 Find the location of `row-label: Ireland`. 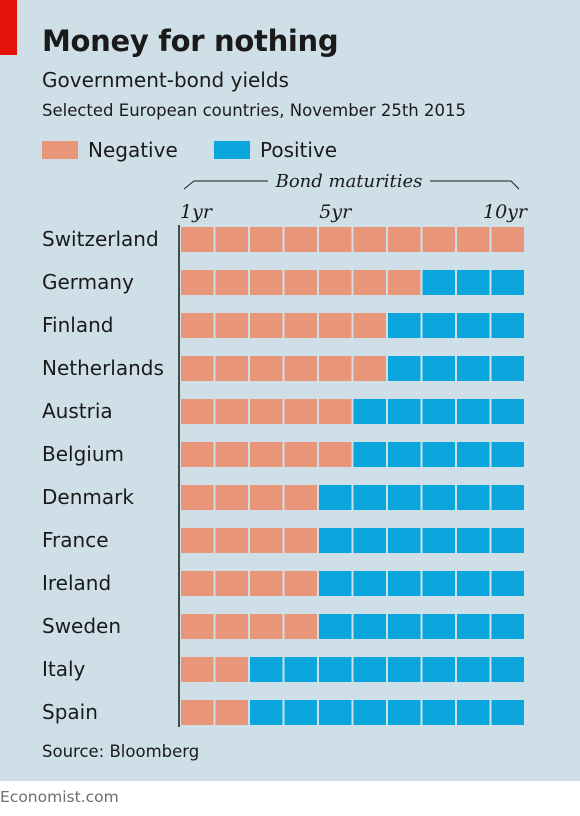

row-label: Ireland is located at coordinates (76, 583).